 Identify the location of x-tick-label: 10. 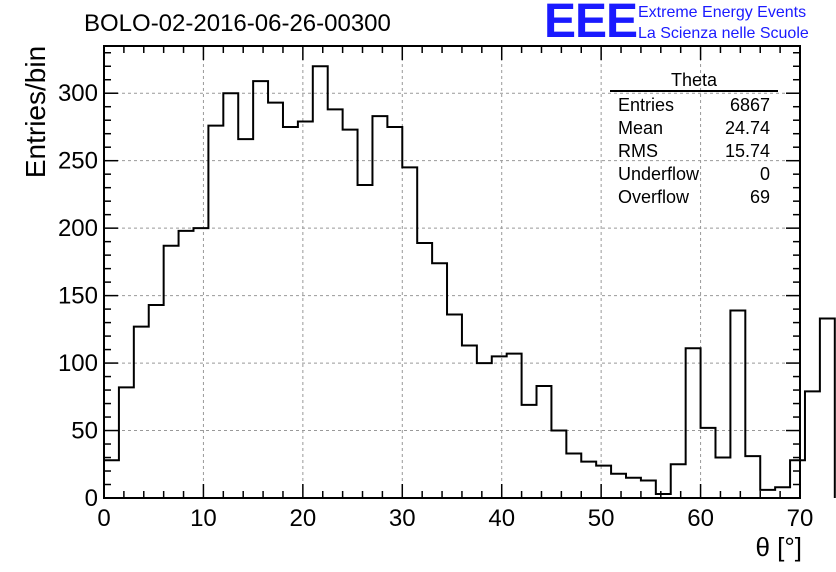
(203, 518).